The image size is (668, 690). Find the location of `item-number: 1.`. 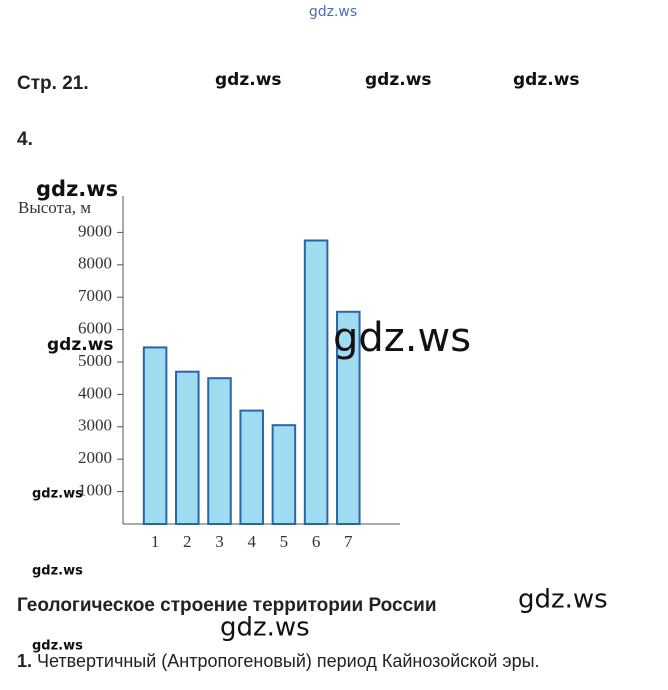

item-number: 1. is located at coordinates (24, 661).